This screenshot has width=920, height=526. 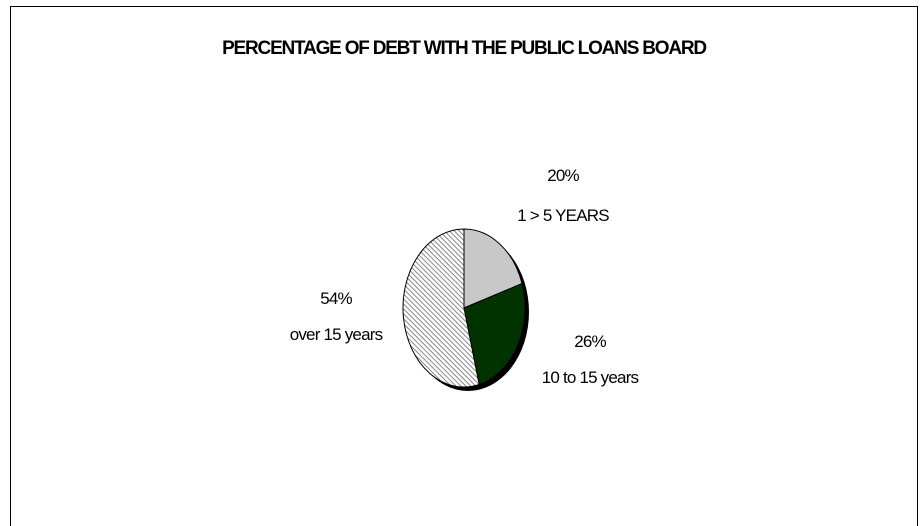 I want to click on slice-category-label: 1 > 5 YEARS, so click(x=563, y=215).